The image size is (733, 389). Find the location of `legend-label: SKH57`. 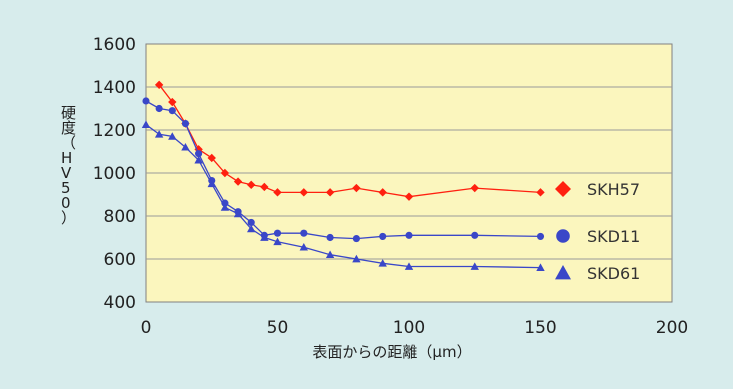

legend-label: SKH57 is located at coordinates (613, 189).